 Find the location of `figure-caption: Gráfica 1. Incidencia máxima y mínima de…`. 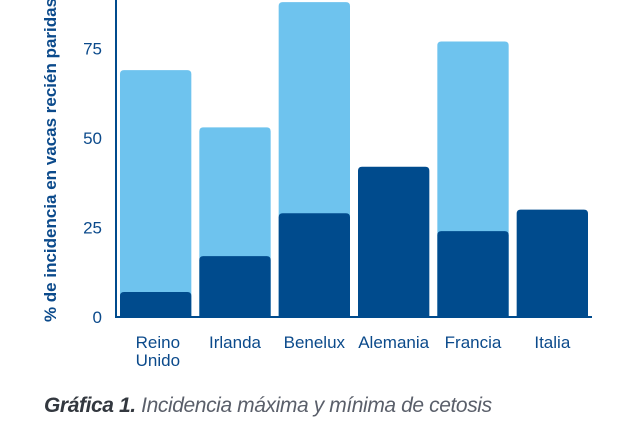

figure-caption: Gráfica 1. Incidencia máxima y mínima de… is located at coordinates (268, 406).